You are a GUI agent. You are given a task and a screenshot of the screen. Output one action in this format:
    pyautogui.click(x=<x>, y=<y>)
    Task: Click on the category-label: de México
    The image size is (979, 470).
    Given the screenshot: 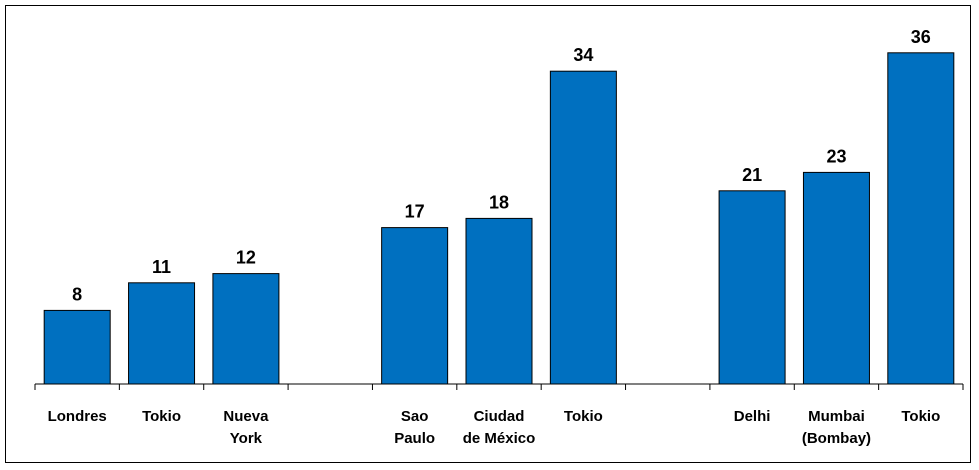 What is the action you would take?
    pyautogui.click(x=499, y=438)
    